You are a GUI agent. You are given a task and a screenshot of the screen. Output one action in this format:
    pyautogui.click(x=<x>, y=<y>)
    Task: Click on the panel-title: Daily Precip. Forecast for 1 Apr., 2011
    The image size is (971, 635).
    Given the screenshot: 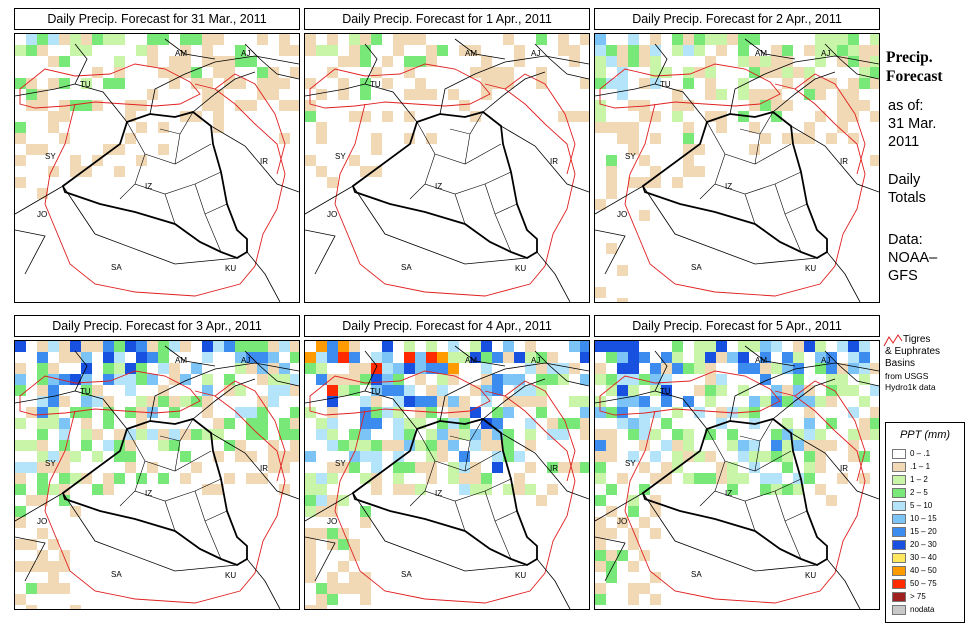 What is the action you would take?
    pyautogui.click(x=447, y=19)
    